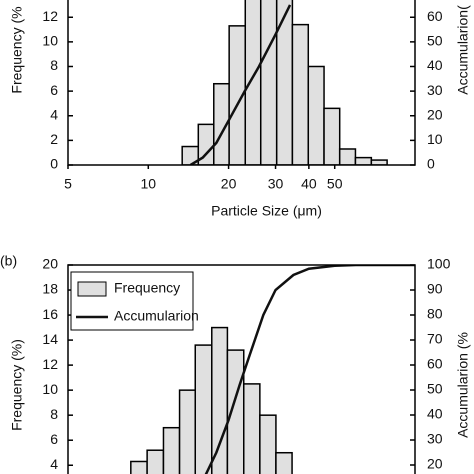  What do you see at coordinates (435, 314) in the screenshot?
I see `y2-tick-label: 80` at bounding box center [435, 314].